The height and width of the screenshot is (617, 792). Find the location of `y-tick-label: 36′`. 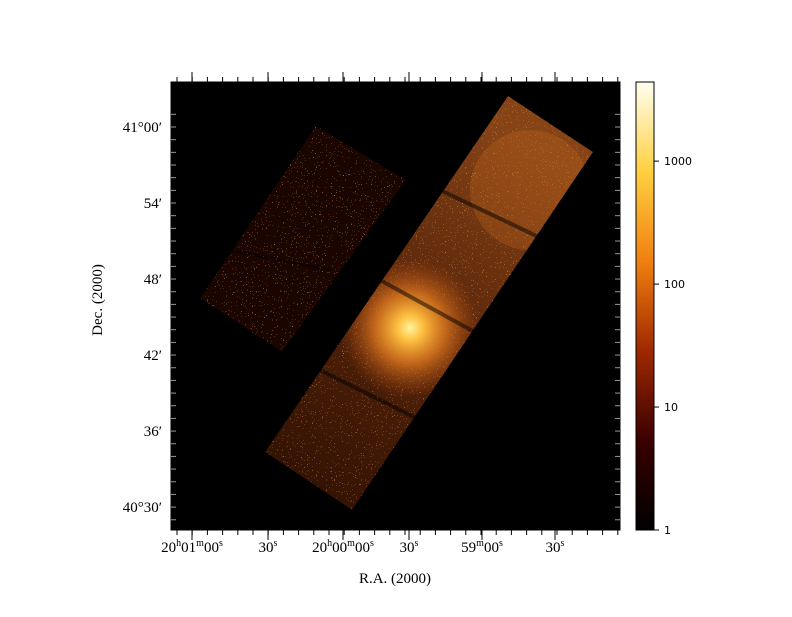

y-tick-label: 36′ is located at coordinates (153, 432).